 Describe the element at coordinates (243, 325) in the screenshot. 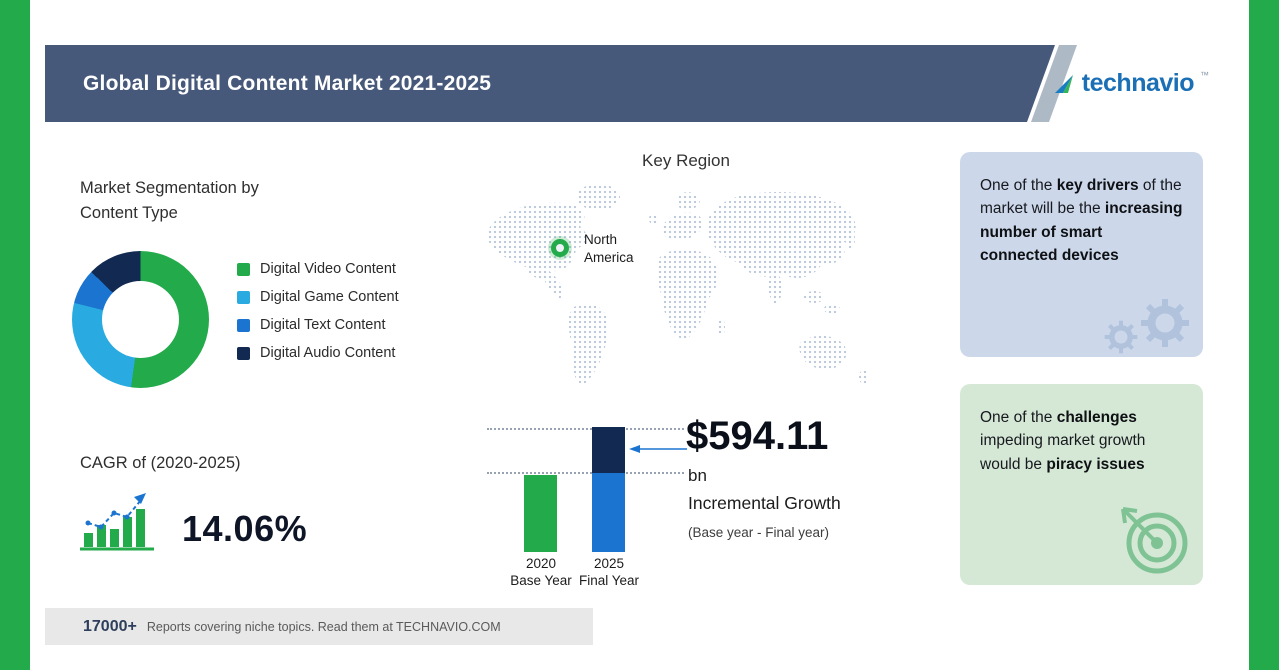

I see `legend-swatch-text` at that location.